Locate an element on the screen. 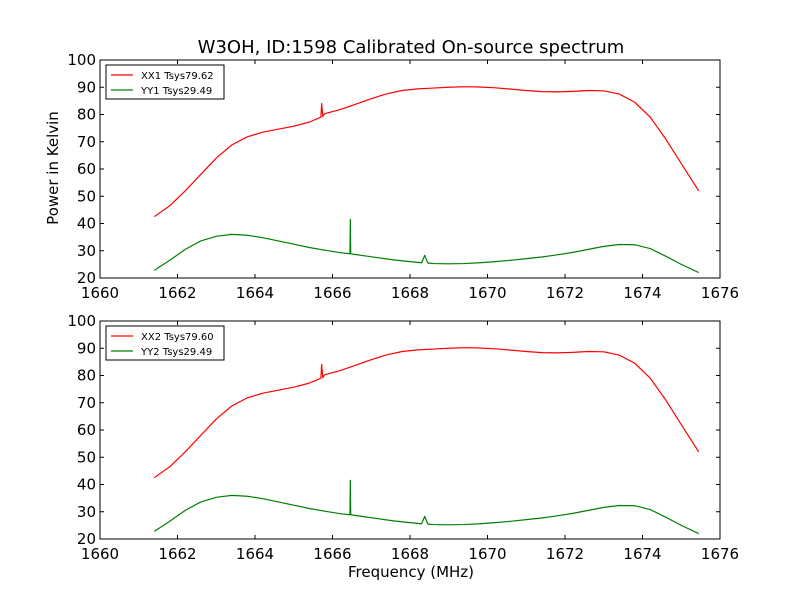 This screenshot has width=800, height=600. legend-label-2: YY2 Tsys29.49 is located at coordinates (176, 352).